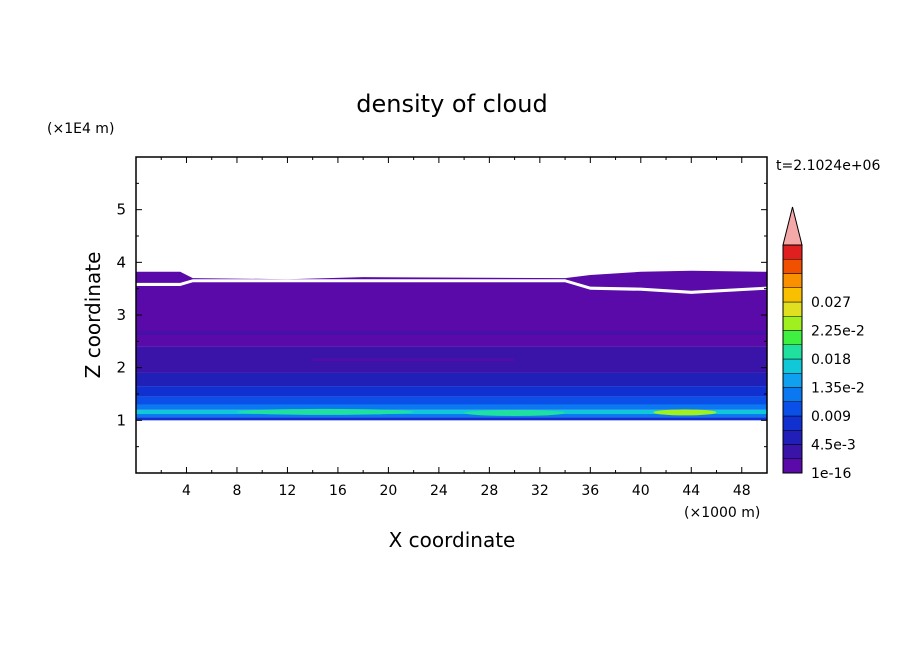 The width and height of the screenshot is (904, 654). I want to click on colorbar-label: 0.018, so click(831, 360).